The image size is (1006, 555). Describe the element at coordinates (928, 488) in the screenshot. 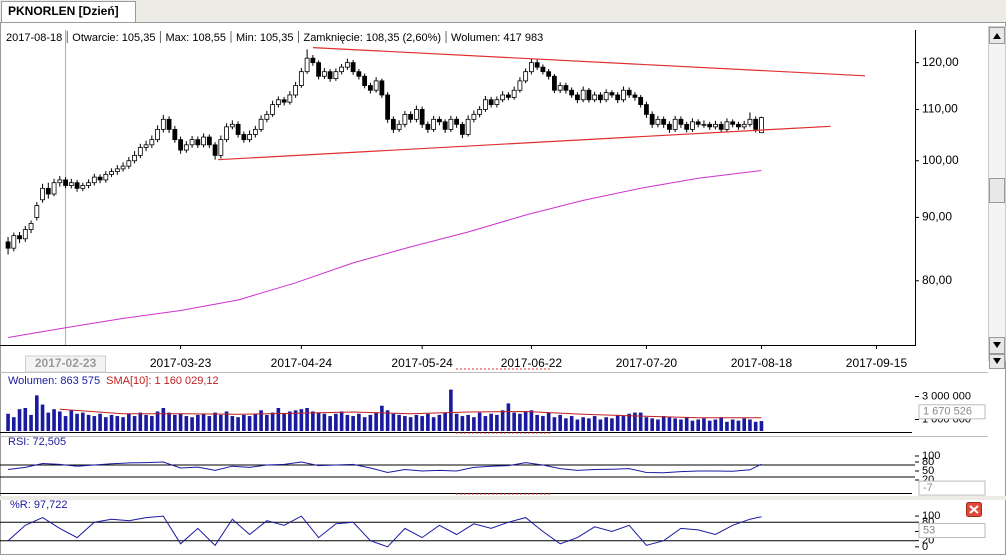

I see `value-marker-label: -7` at that location.